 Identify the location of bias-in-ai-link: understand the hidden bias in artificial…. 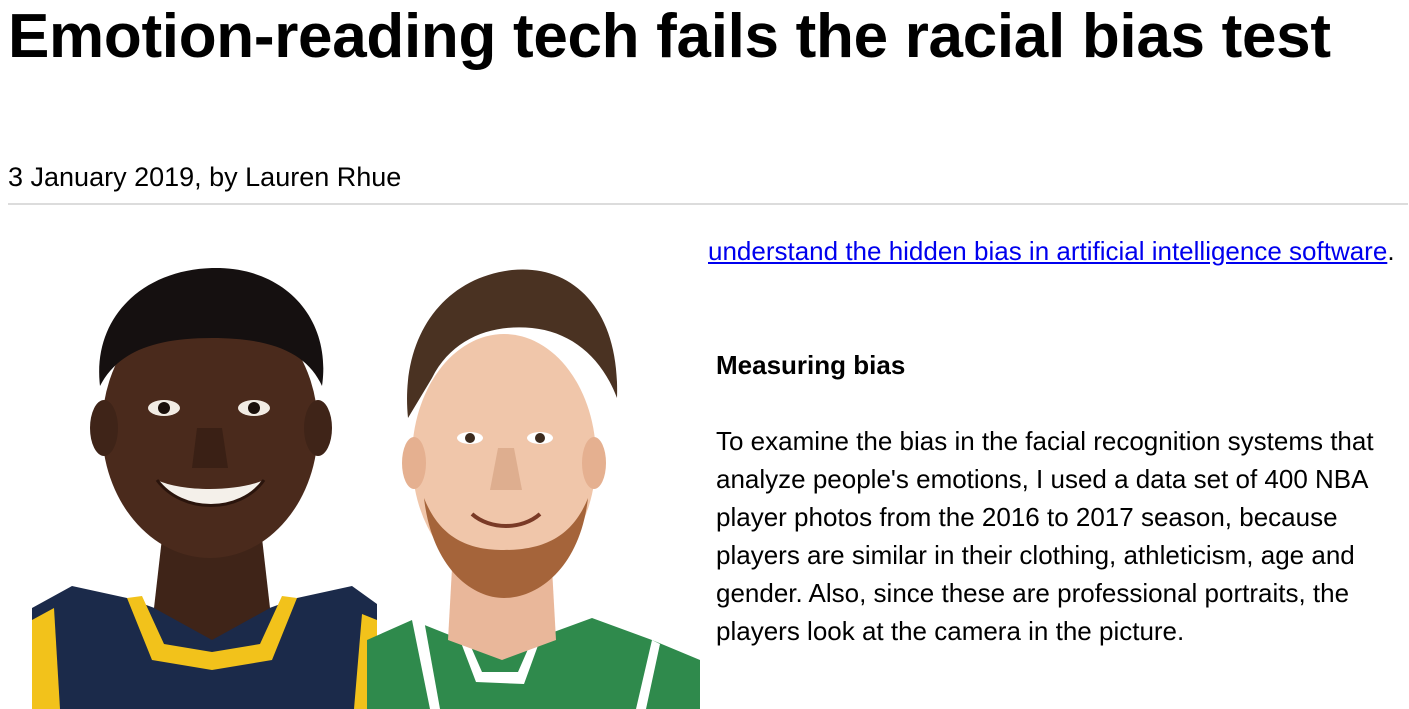
(1048, 251).